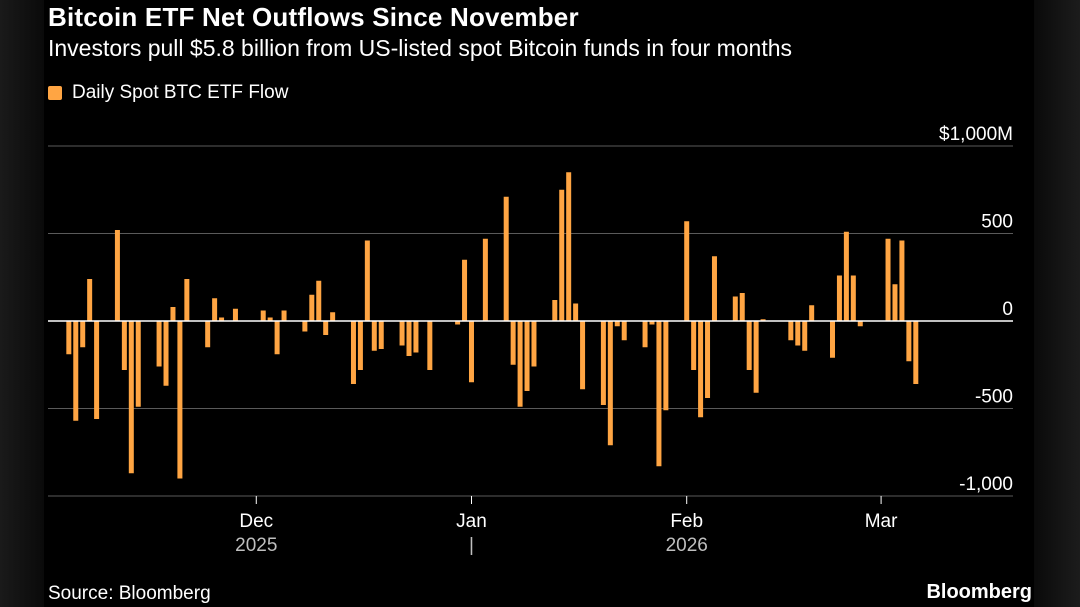  I want to click on legend: Daily Spot BTC ETF Flow, so click(168, 93).